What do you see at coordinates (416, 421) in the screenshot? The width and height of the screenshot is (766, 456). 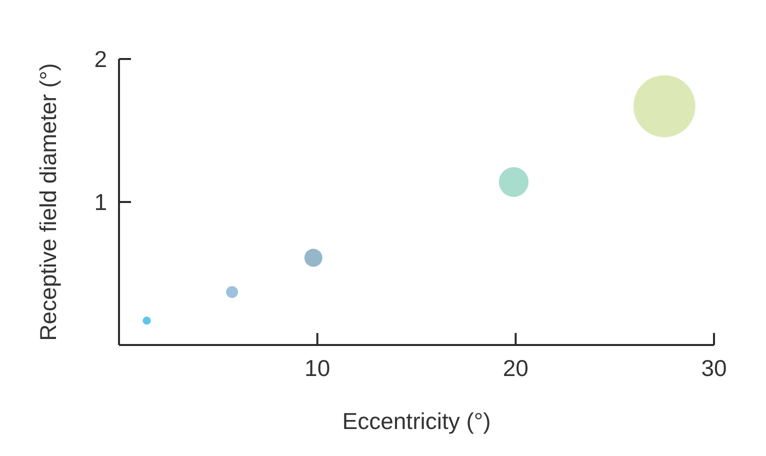 I see `x-axis-title: Eccentricity (°)` at bounding box center [416, 421].